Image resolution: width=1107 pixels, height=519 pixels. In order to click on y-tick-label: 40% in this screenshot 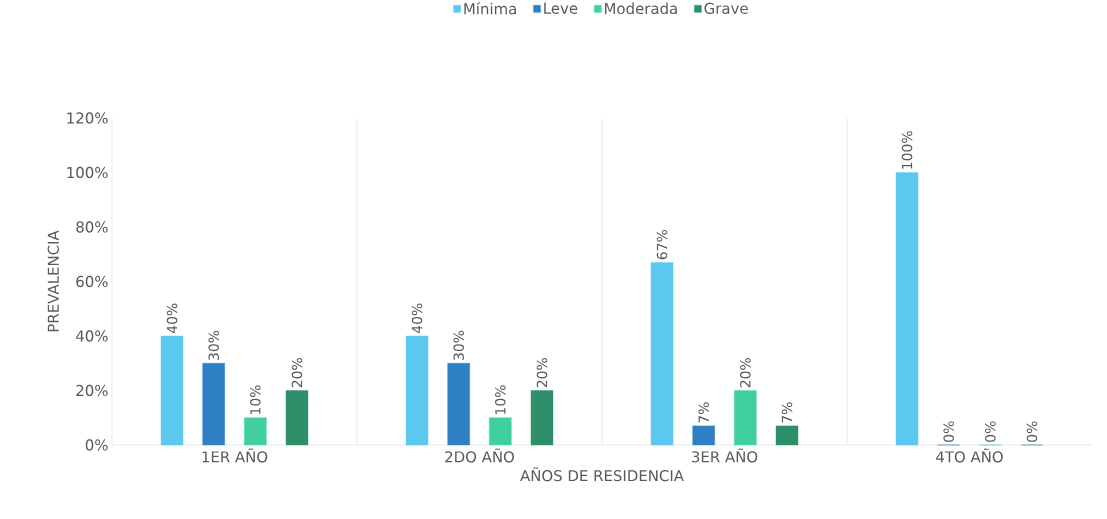, I will do `click(92, 336)`.